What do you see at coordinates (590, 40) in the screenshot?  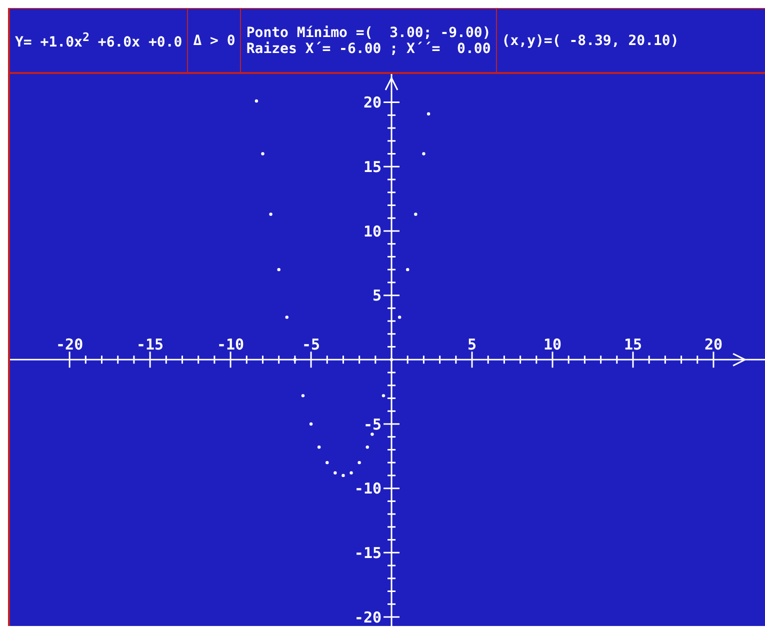 I see `text: (x,y)=( -8.39, 20.10)` at bounding box center [590, 40].